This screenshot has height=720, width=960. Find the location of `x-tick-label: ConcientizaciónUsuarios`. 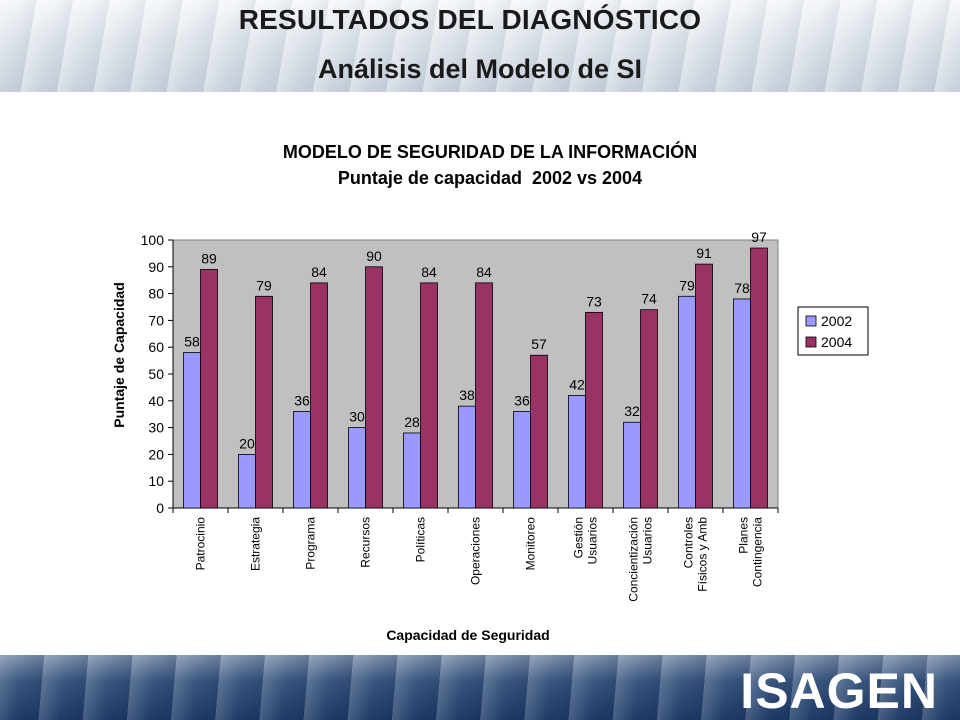

x-tick-label: ConcientizaciónUsuarios is located at coordinates (641, 559).